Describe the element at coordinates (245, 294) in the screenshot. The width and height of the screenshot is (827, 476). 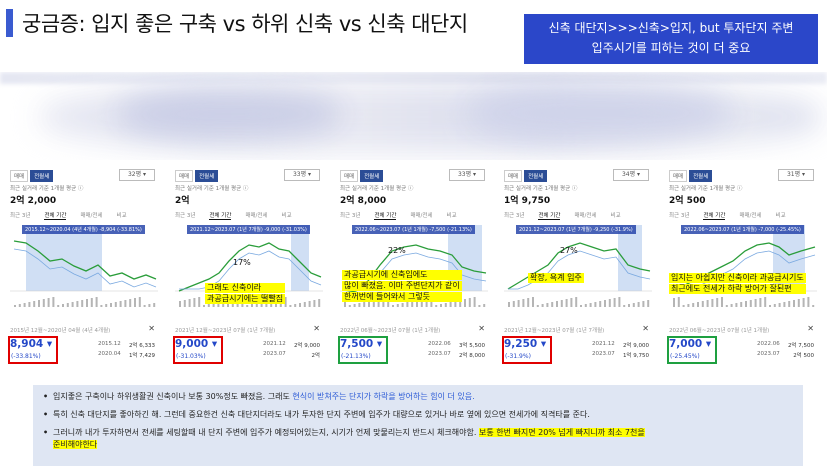
I see `yellow-annotation: 그래도 신축이라 과공급시기에는 떨빨짐` at that location.